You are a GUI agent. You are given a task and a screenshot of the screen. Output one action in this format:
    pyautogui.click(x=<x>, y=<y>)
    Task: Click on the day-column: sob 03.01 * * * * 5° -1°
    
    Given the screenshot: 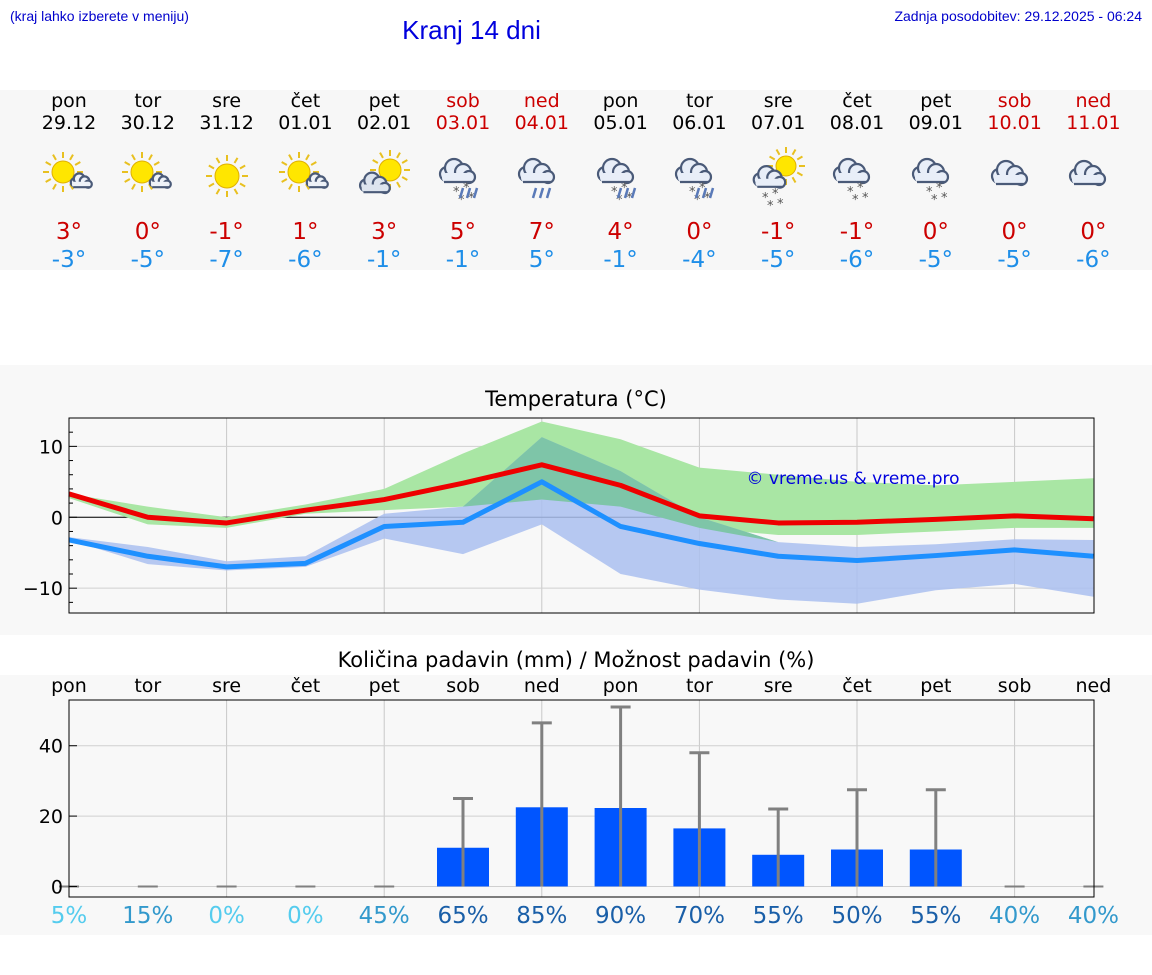 What is the action you would take?
    pyautogui.click(x=463, y=182)
    